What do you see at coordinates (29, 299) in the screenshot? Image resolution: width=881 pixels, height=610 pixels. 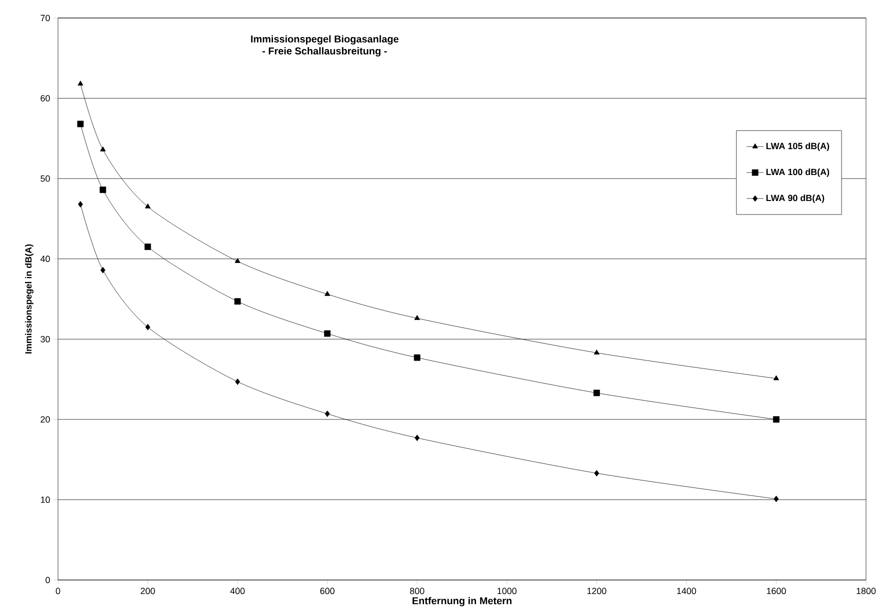 I see `y-axis-title: Immissionspegel in dB(A)` at bounding box center [29, 299].